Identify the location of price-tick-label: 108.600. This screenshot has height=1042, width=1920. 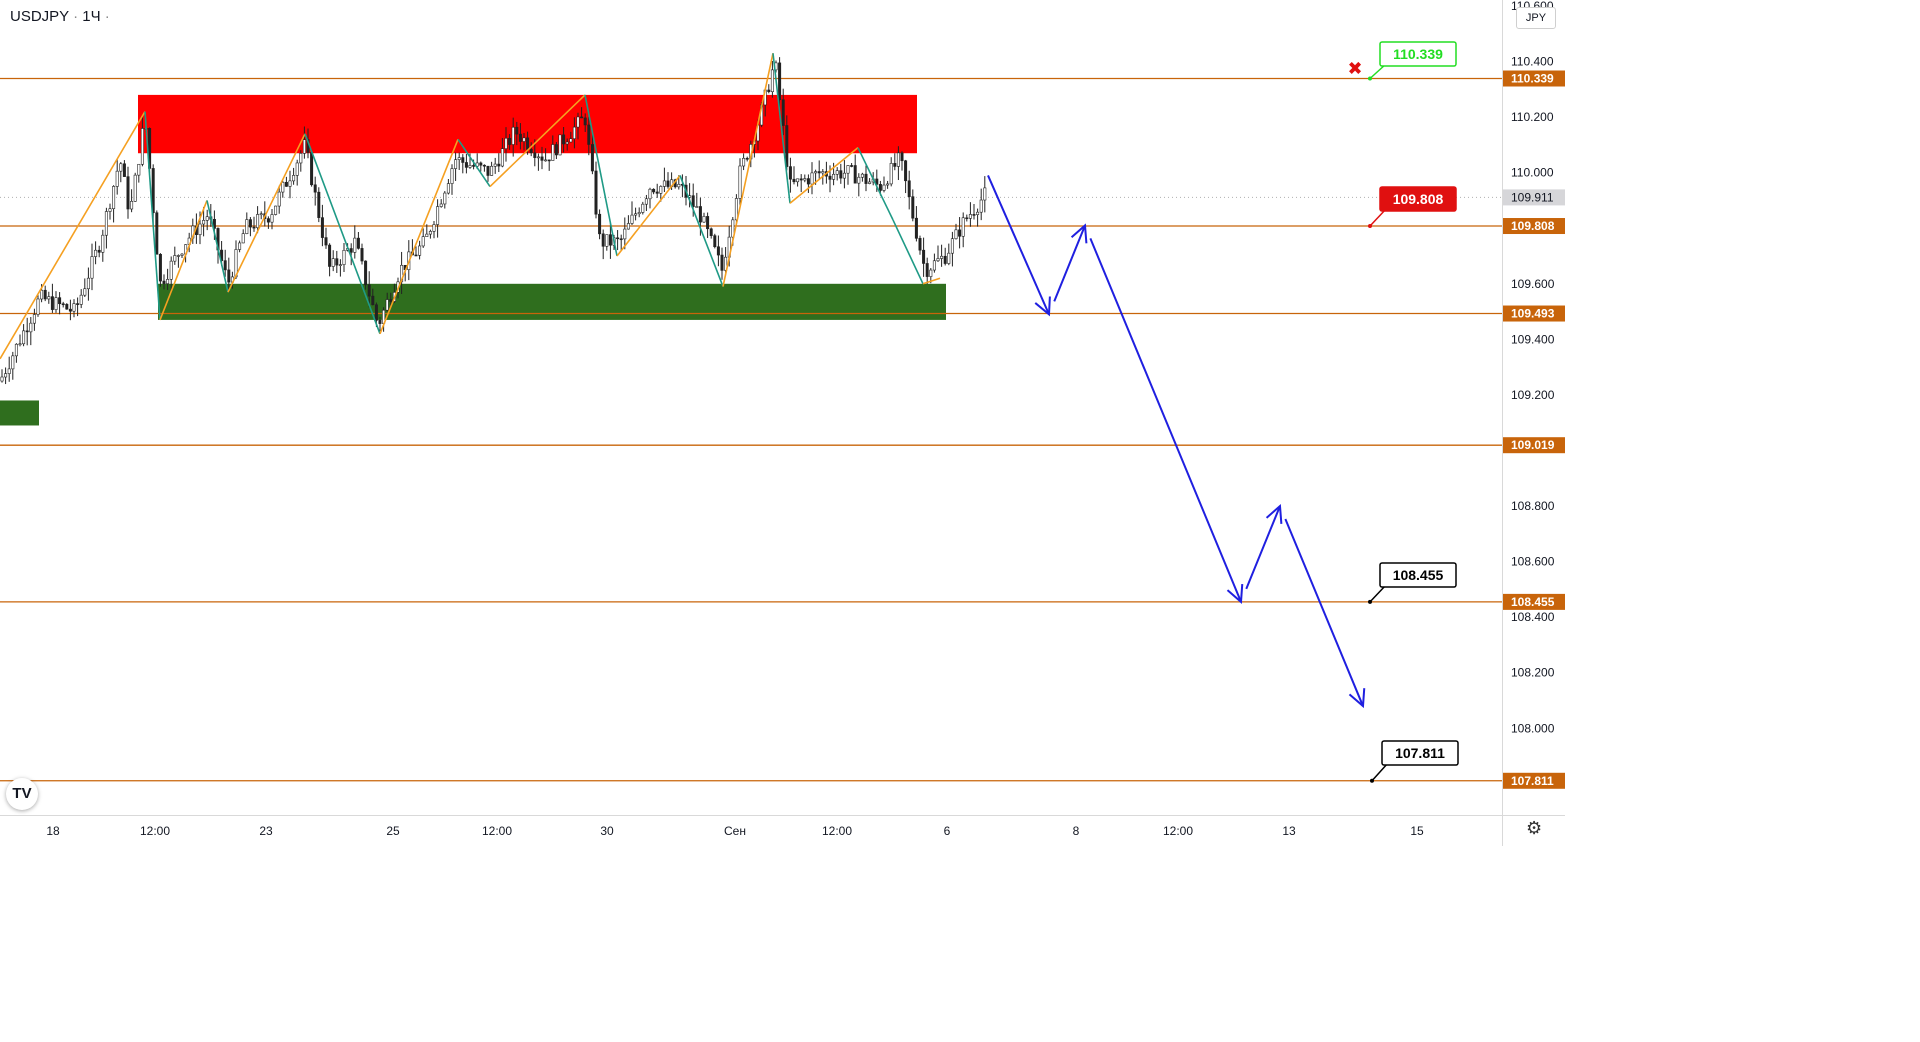
(1533, 562).